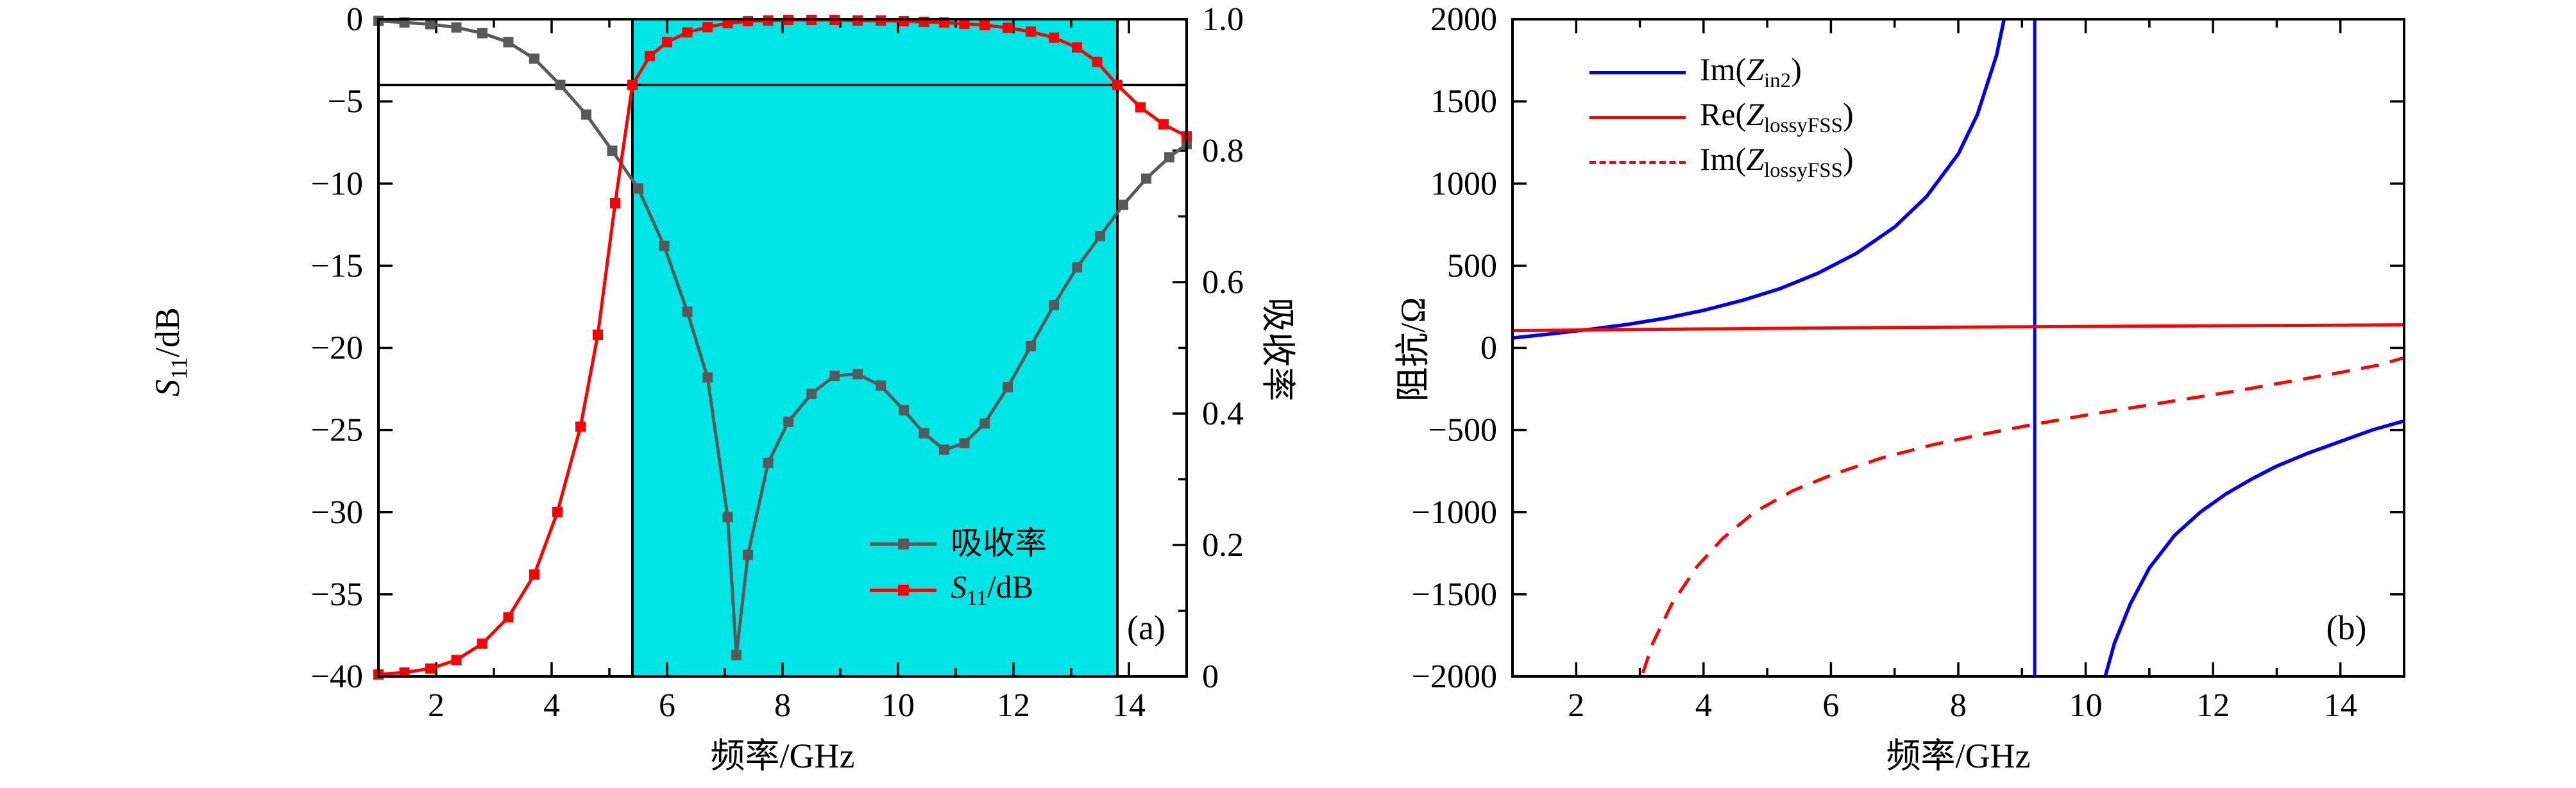  I want to click on legend-dashed-line-icon, so click(1637, 162).